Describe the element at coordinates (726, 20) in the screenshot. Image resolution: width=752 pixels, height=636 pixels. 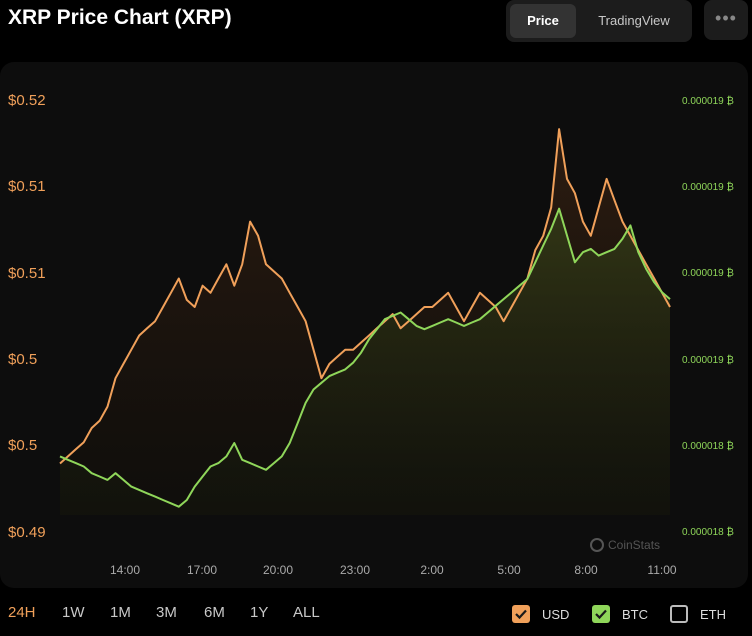
I see `more-options-button: •••` at that location.